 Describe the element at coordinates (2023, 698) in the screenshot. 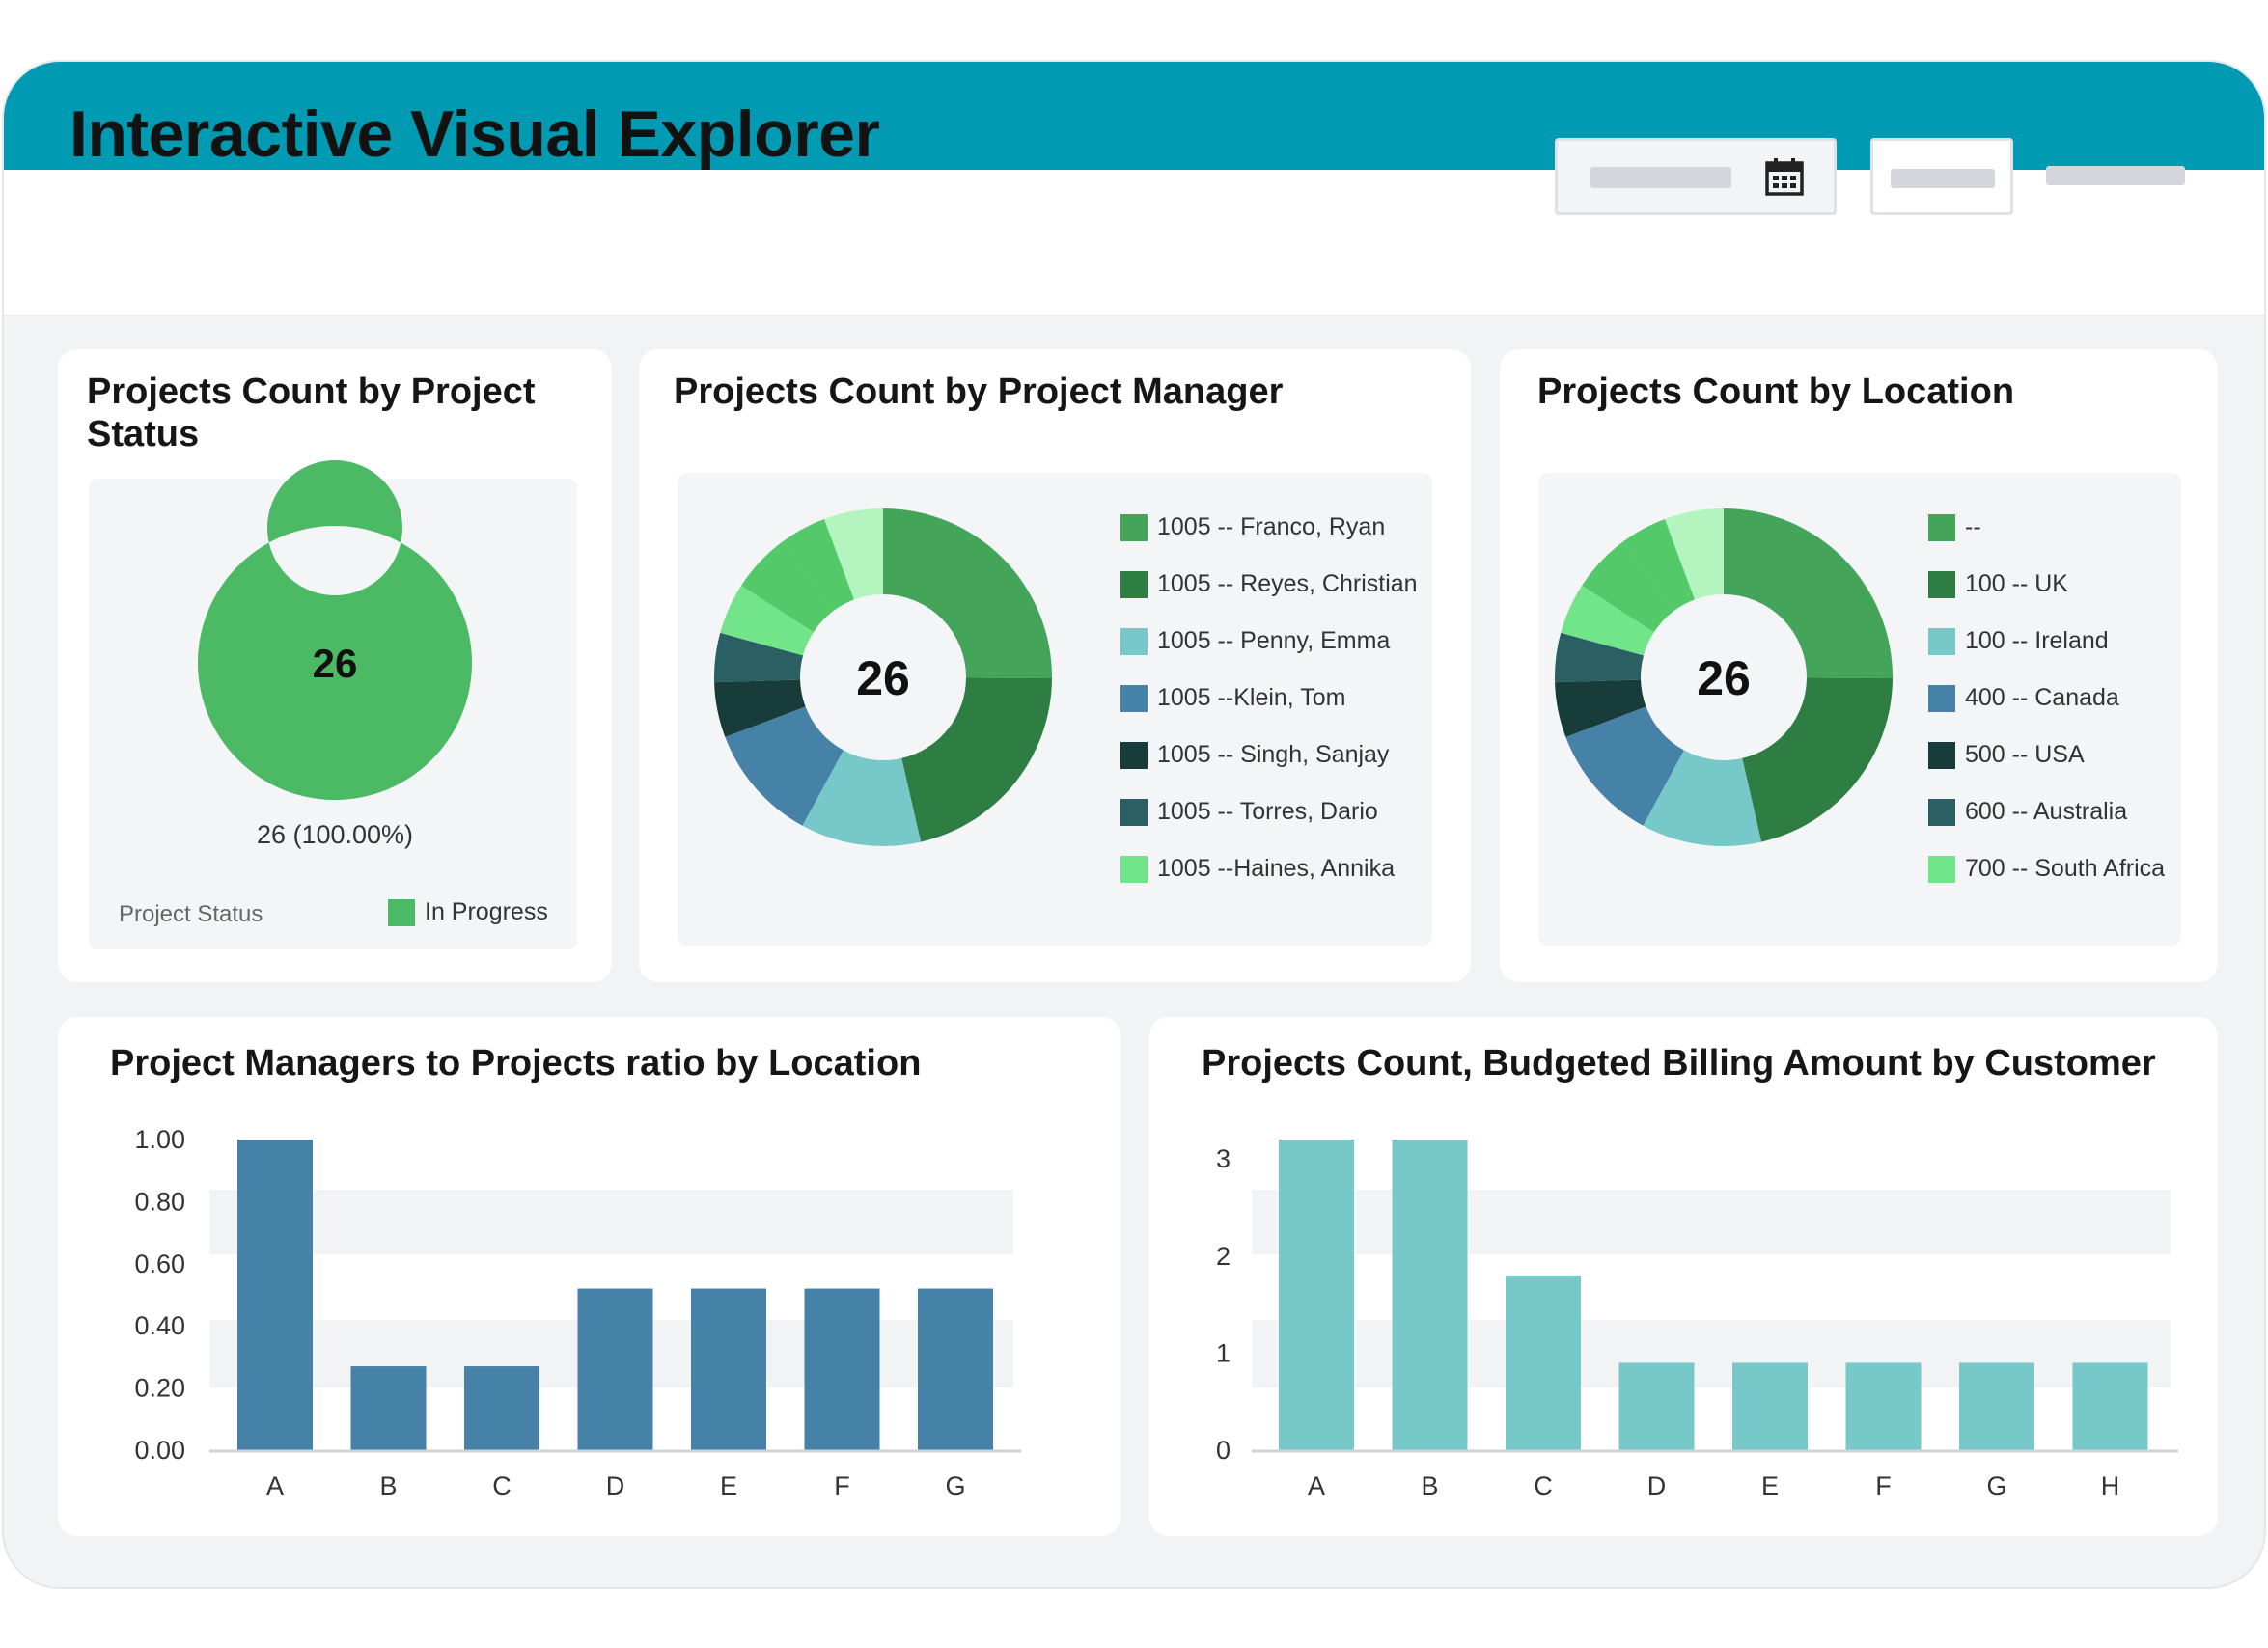

I see `legend-item: 400 -- Canada` at that location.